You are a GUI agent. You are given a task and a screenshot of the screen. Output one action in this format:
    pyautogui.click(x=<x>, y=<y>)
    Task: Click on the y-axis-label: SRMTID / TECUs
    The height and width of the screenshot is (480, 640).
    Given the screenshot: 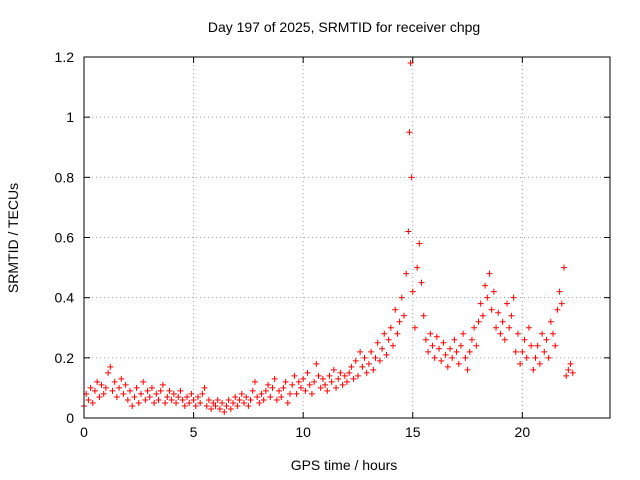 What is the action you would take?
    pyautogui.click(x=13, y=238)
    